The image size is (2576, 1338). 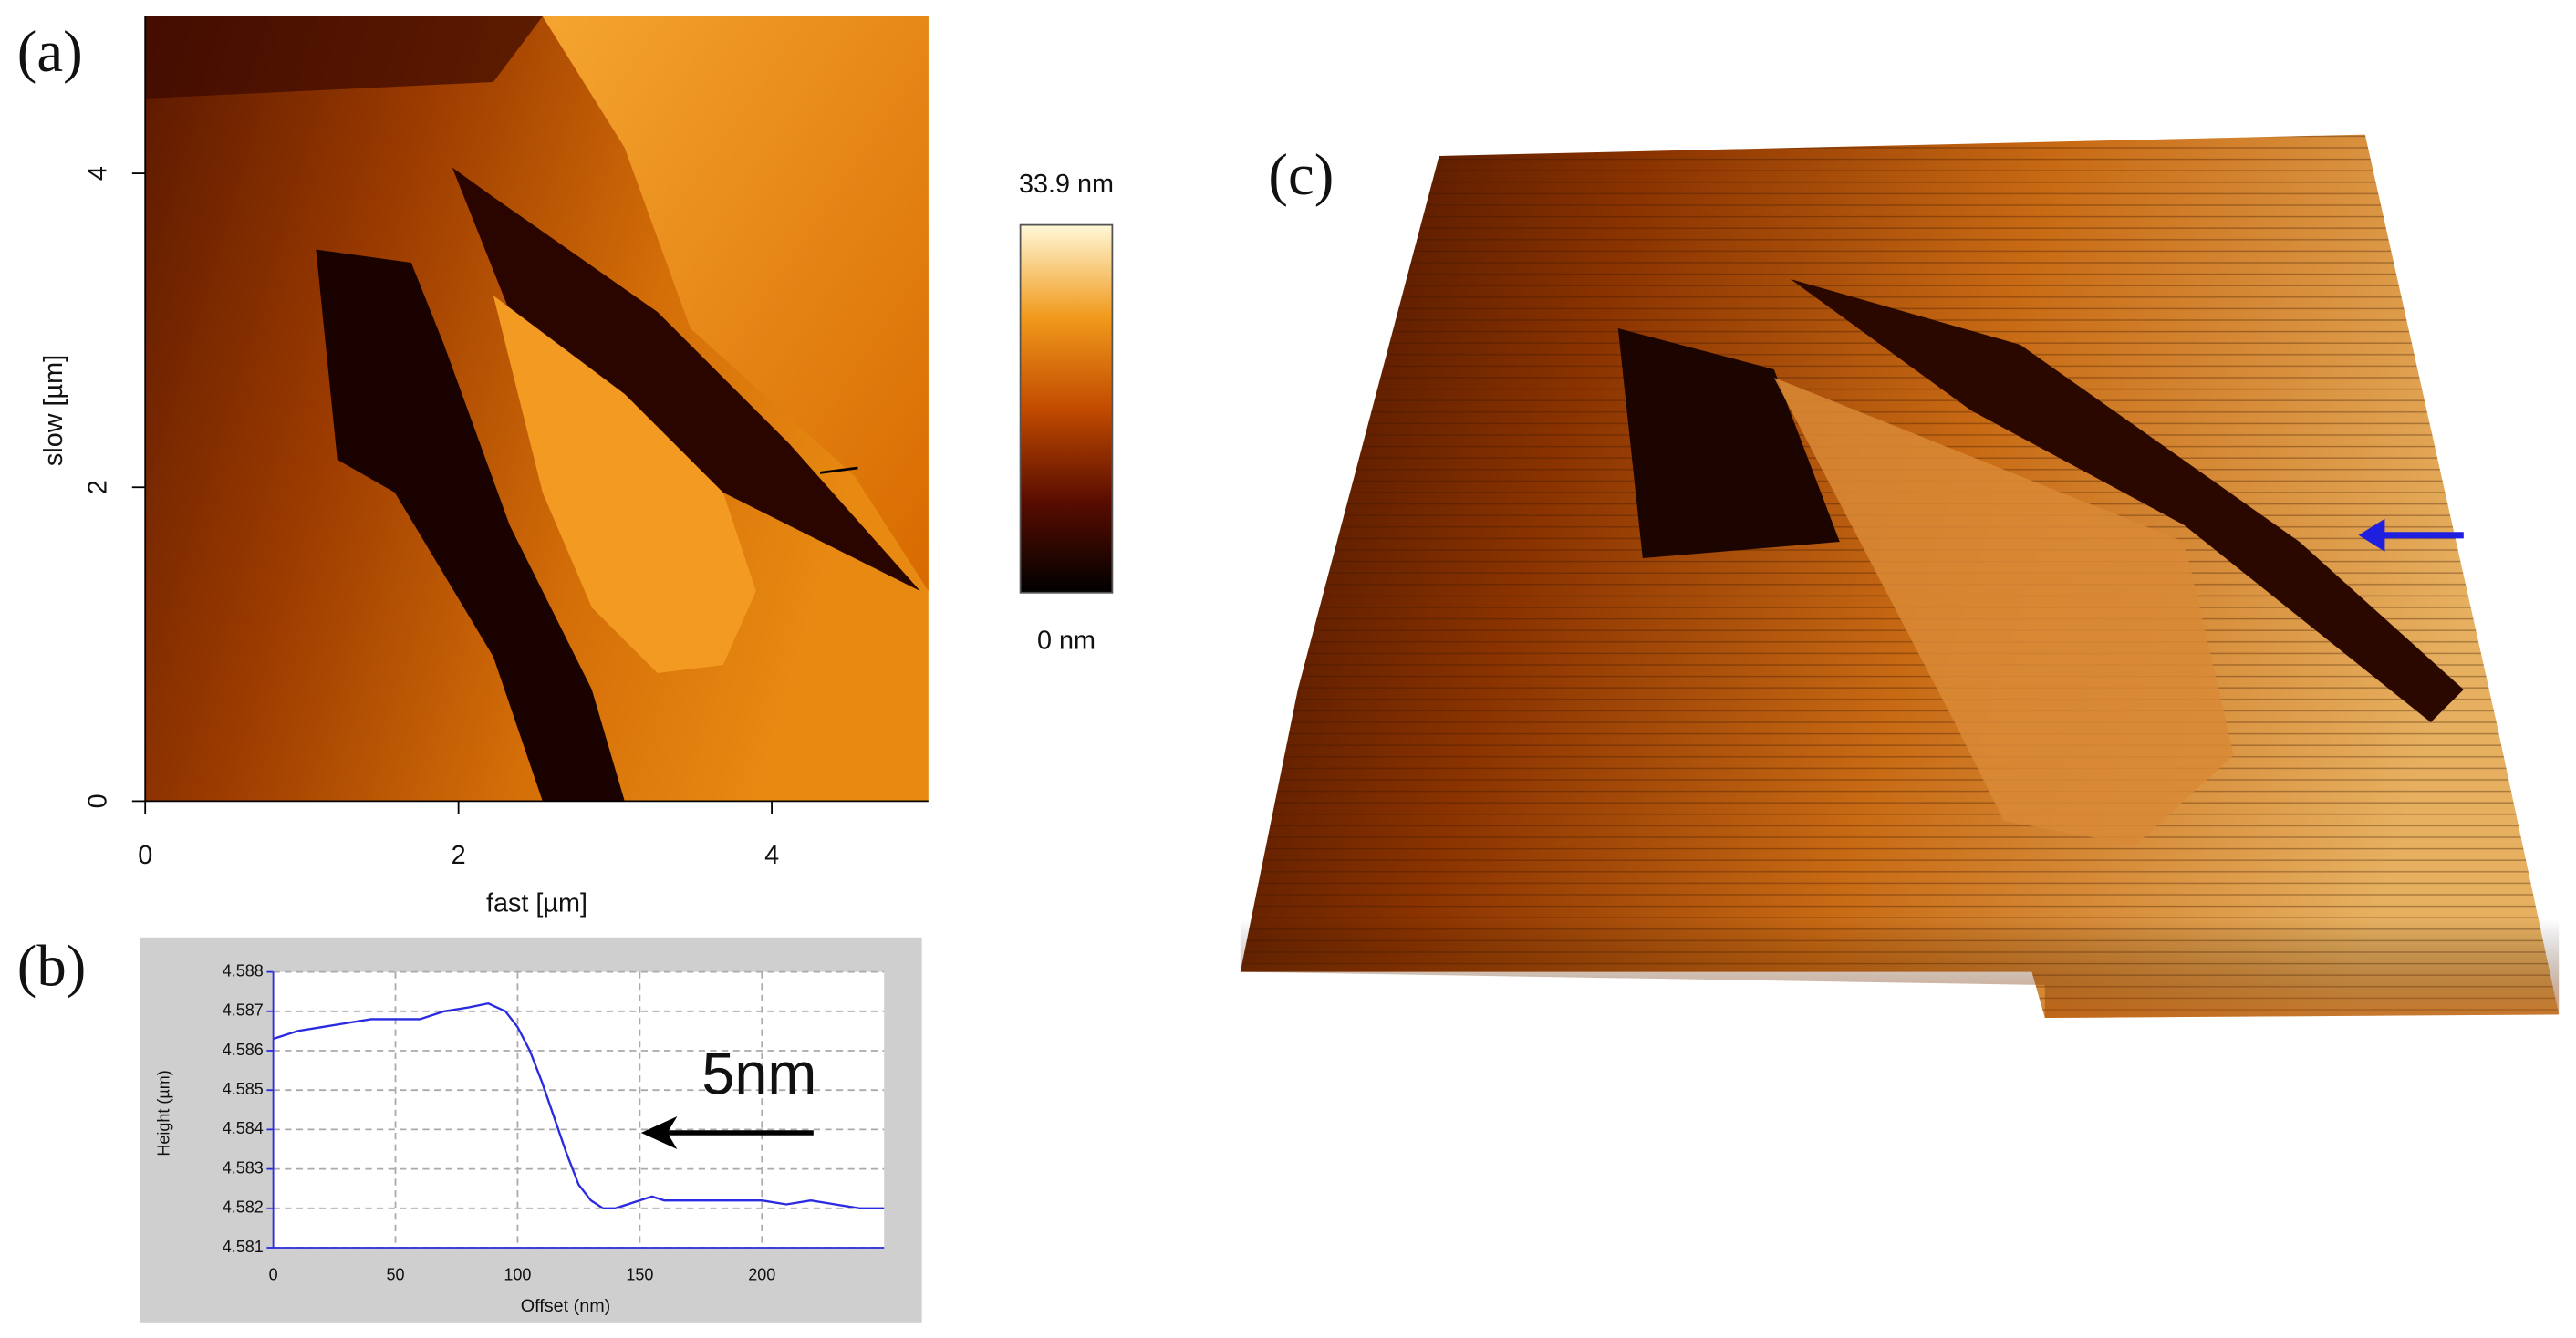 I want to click on y-tick-label: 4.585, so click(x=243, y=1089).